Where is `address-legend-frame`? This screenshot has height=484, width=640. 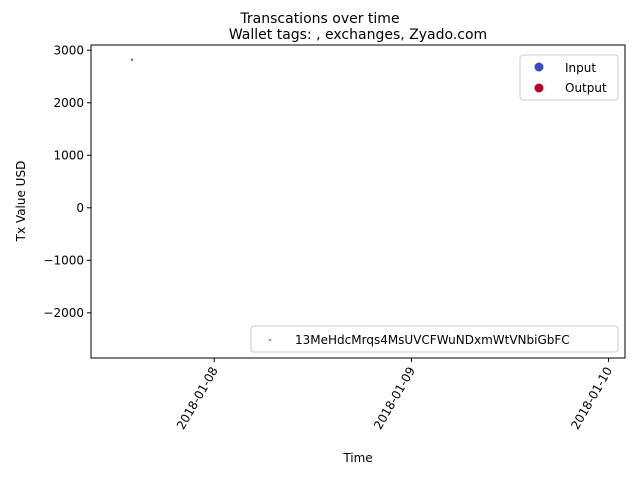 address-legend-frame is located at coordinates (434, 339).